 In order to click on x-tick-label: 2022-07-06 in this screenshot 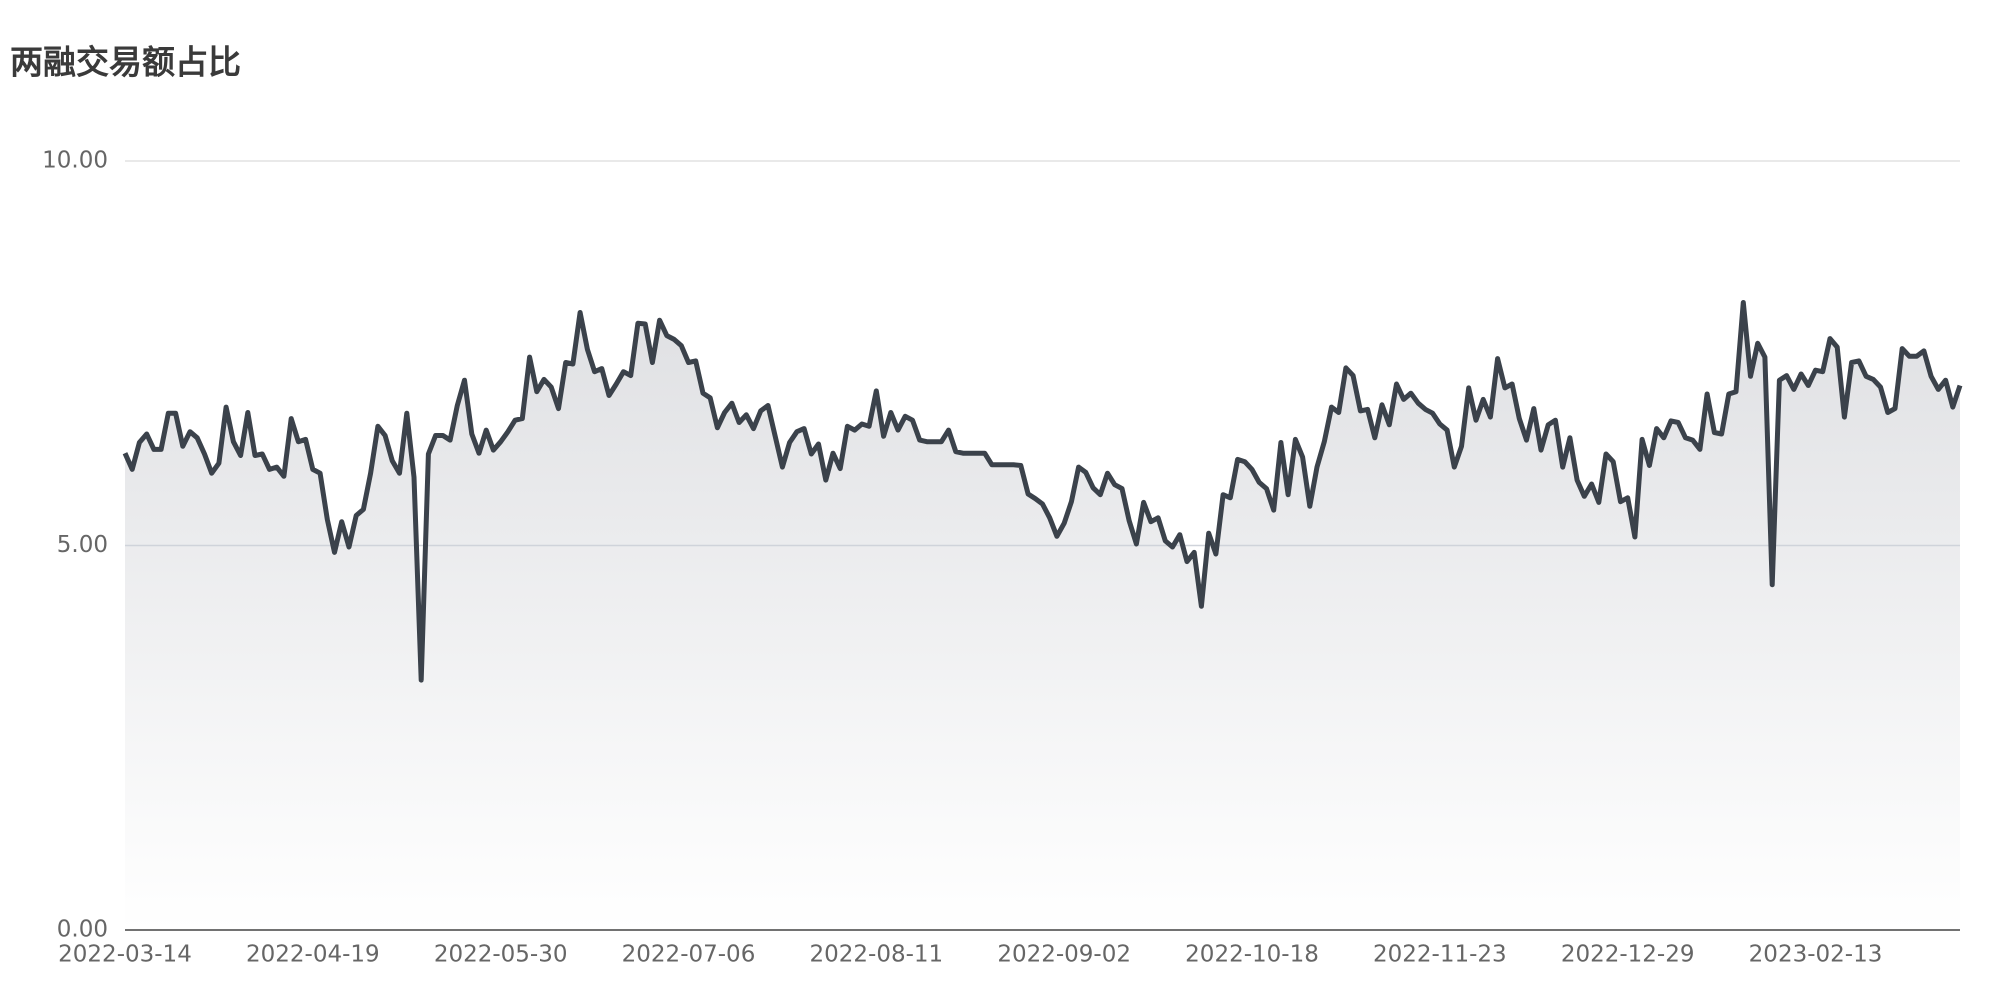, I will do `click(689, 955)`.